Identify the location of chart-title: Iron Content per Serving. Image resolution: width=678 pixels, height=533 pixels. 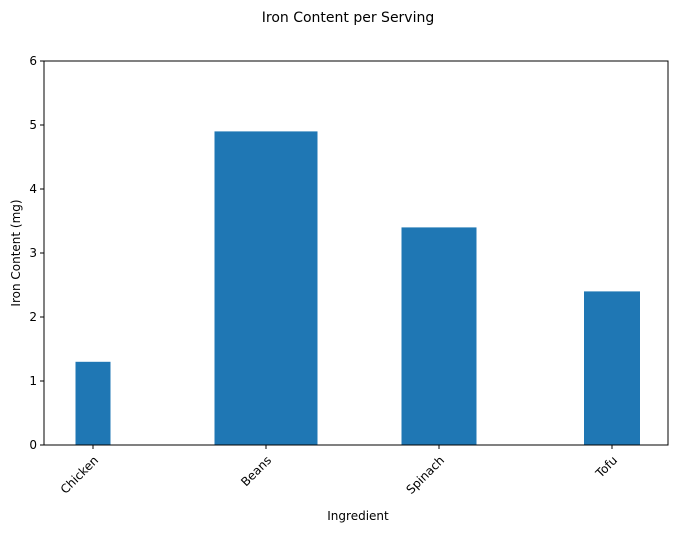
(348, 18).